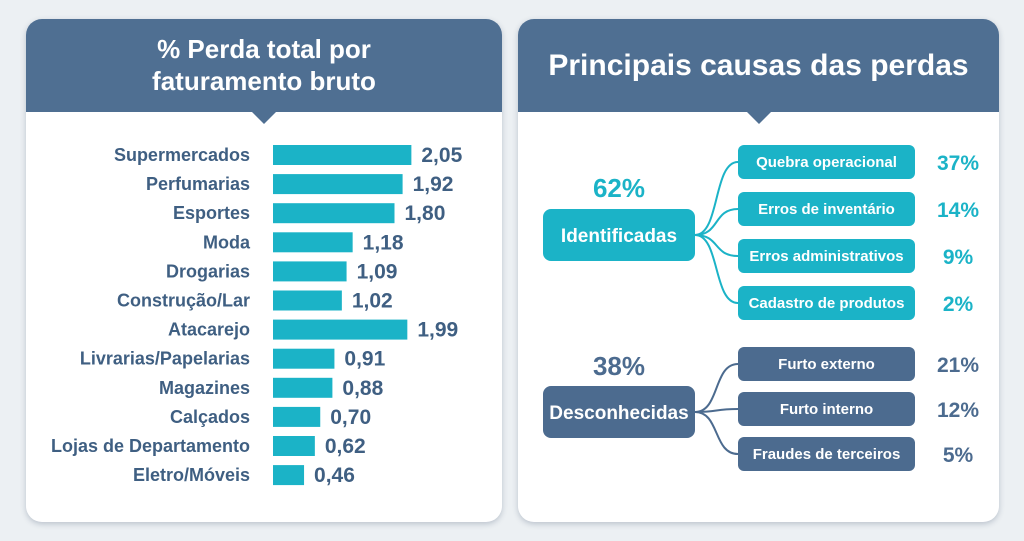 The height and width of the screenshot is (541, 1024). What do you see at coordinates (958, 455) in the screenshot?
I see `cause-percent: 5%` at bounding box center [958, 455].